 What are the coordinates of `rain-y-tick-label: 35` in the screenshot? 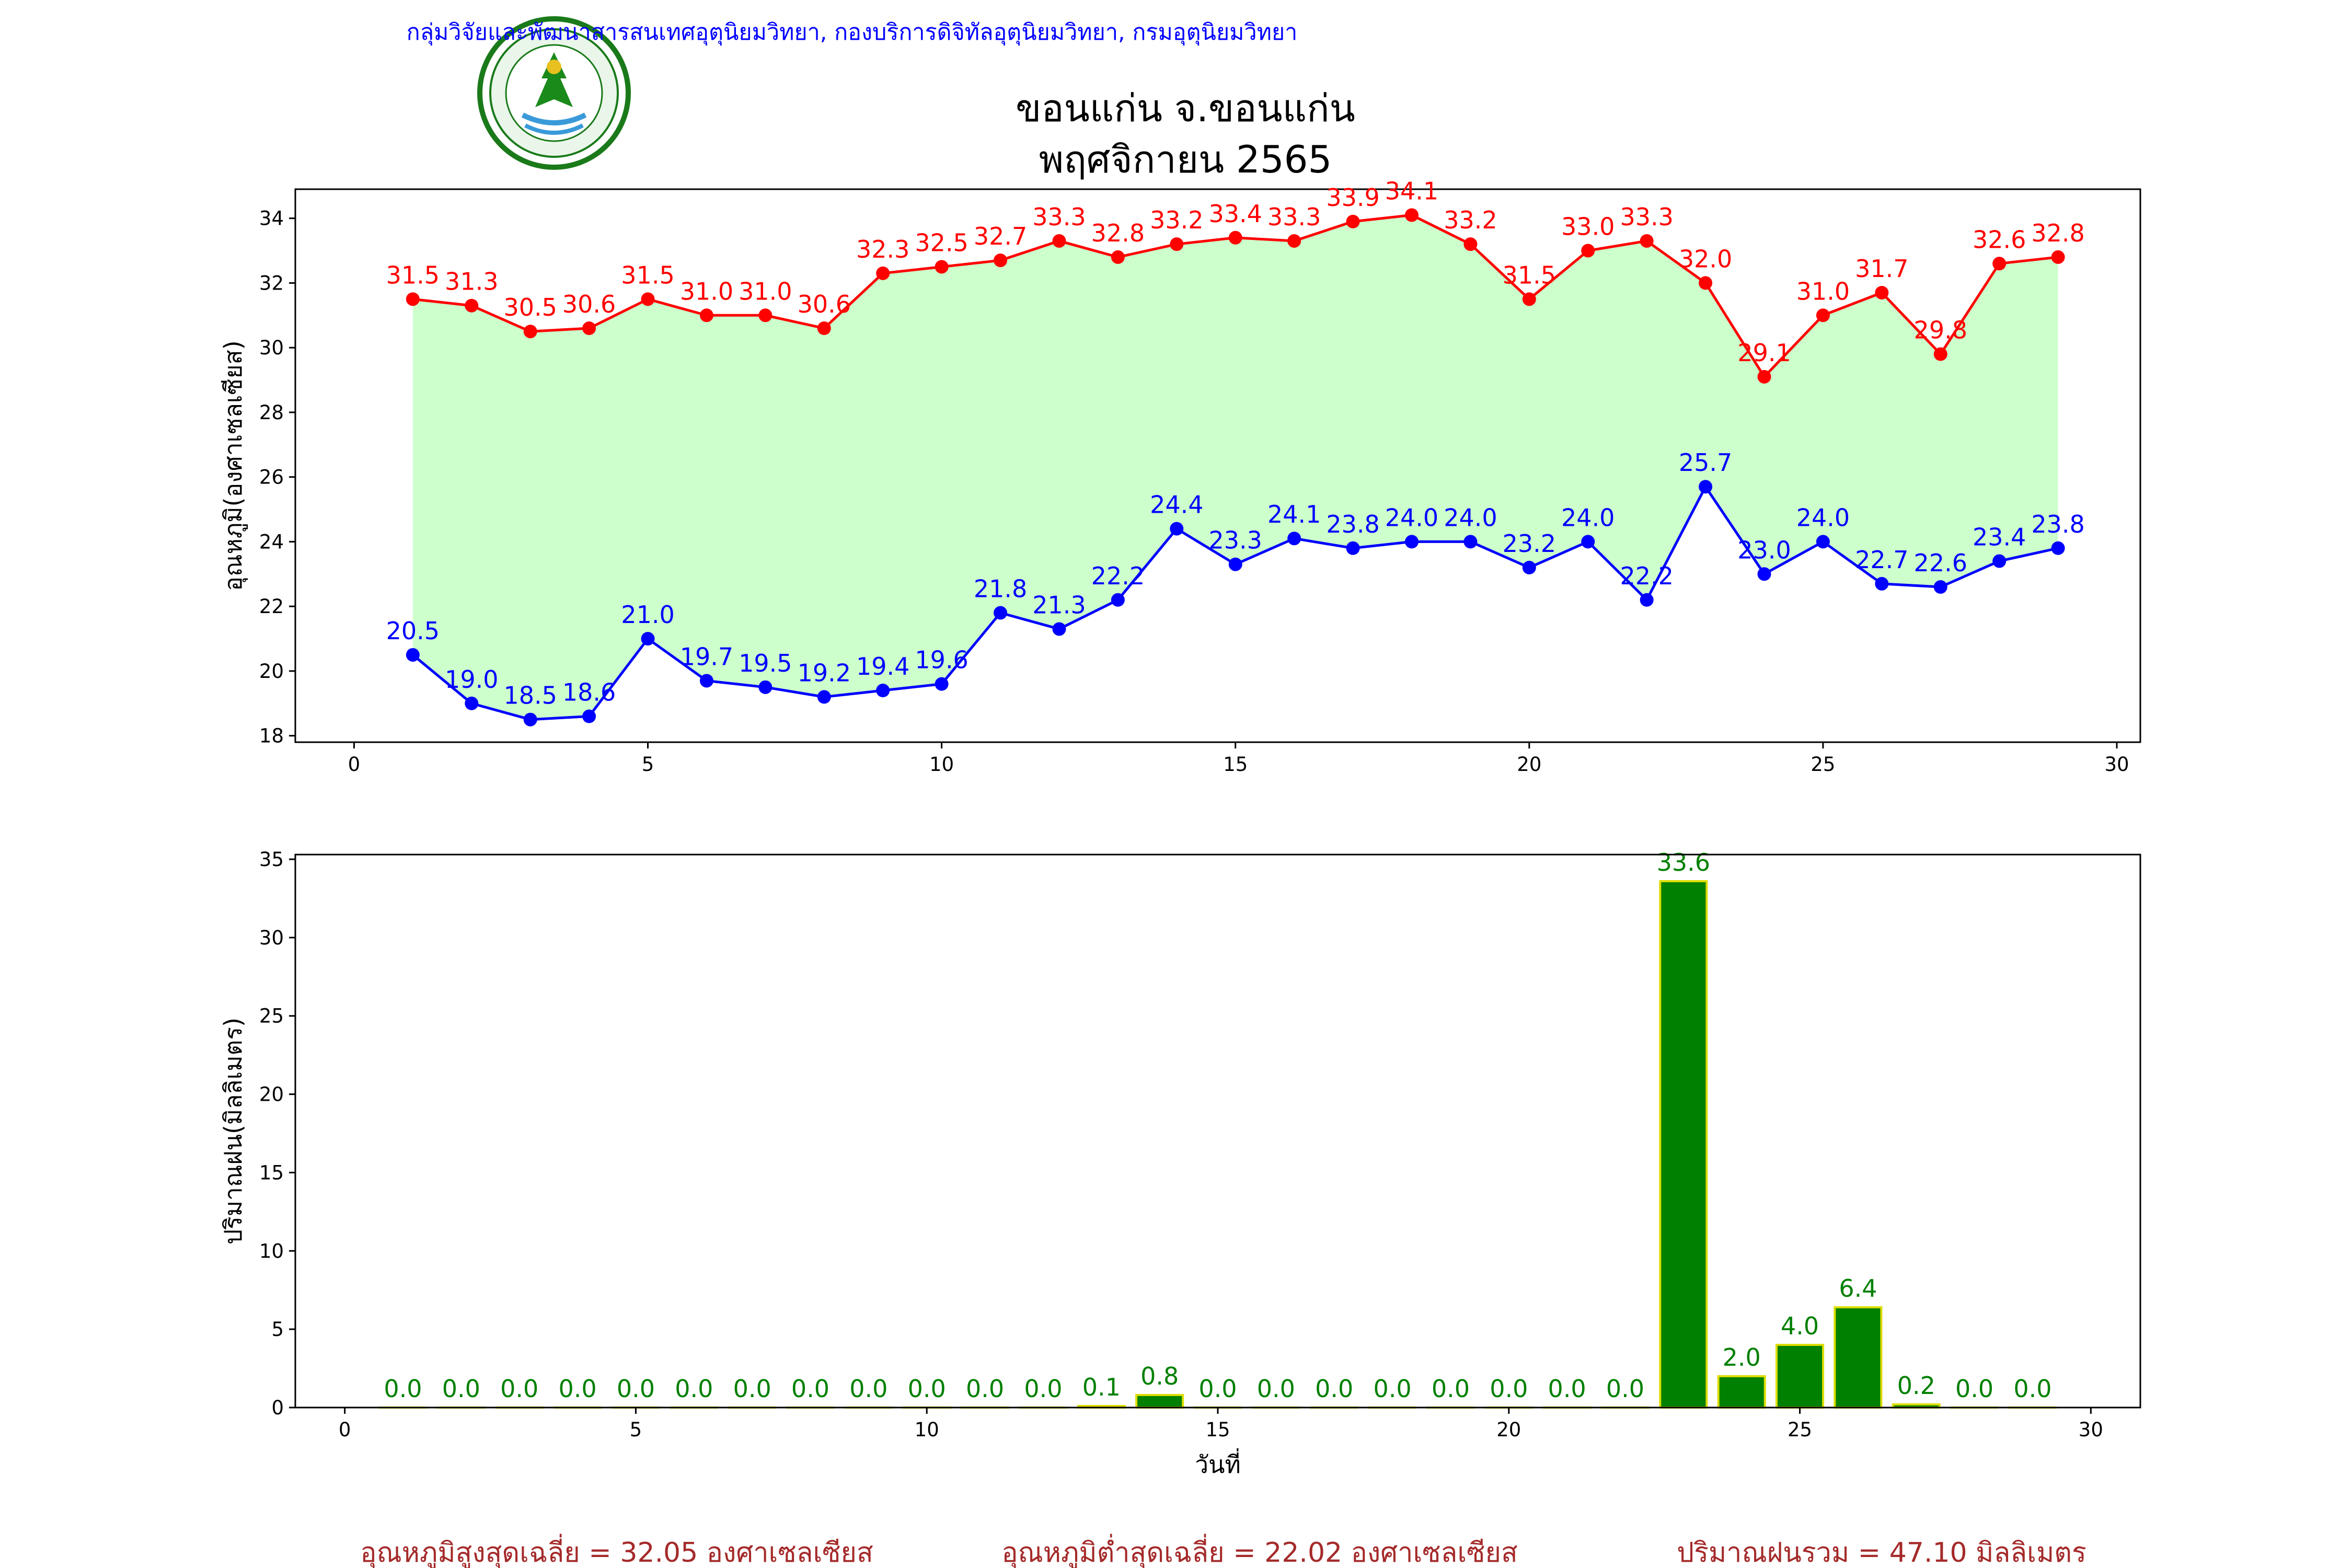 It's located at (271, 859).